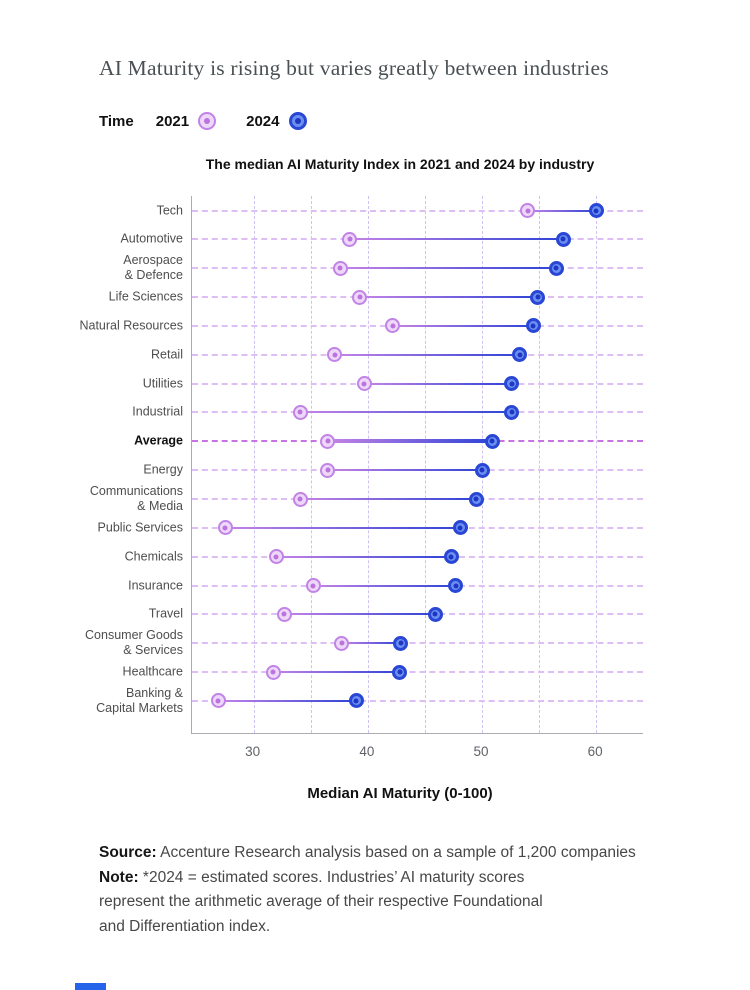 The width and height of the screenshot is (750, 990). I want to click on legend-2024-label: 2024, so click(263, 121).